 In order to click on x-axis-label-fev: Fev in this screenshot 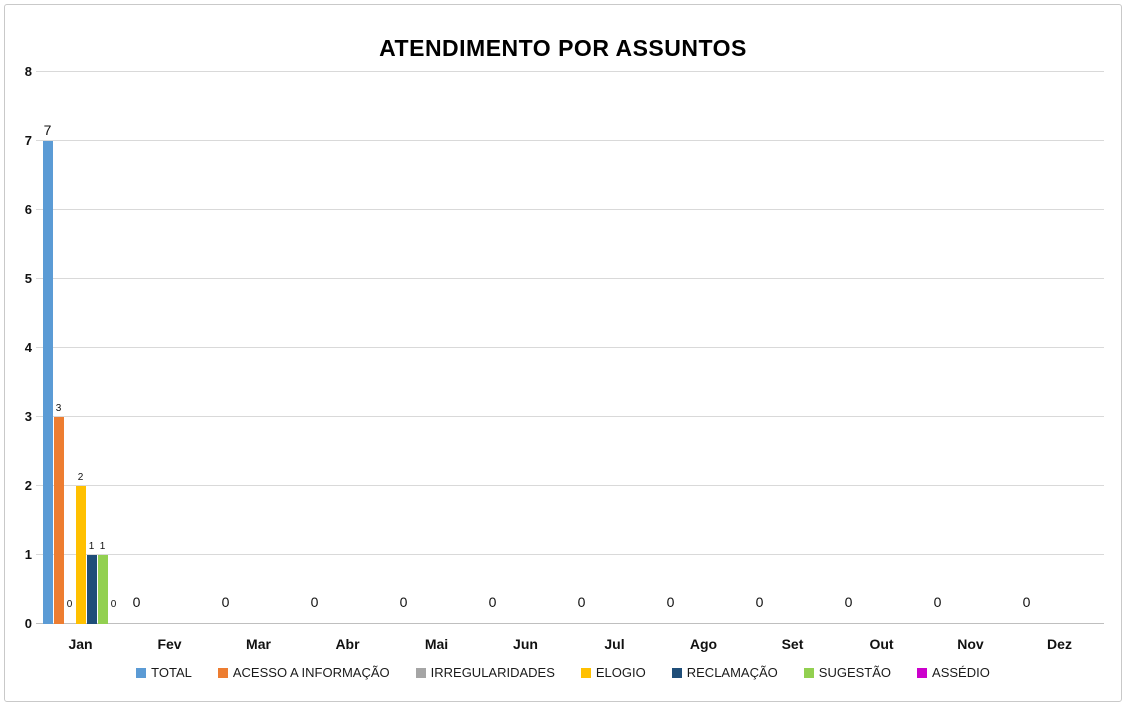, I will do `click(169, 644)`.